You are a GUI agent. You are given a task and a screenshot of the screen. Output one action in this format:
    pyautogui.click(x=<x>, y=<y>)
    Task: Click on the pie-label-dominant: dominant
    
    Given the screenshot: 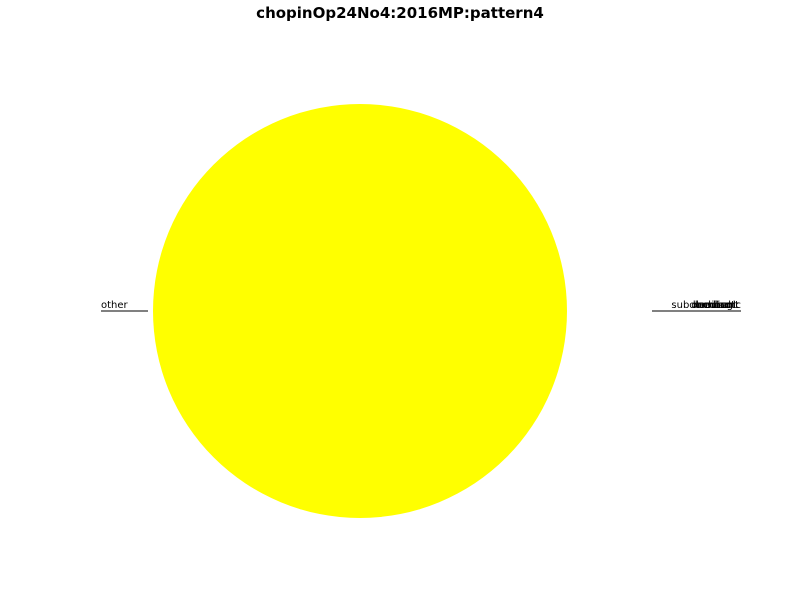 What is the action you would take?
    pyautogui.click(x=715, y=305)
    